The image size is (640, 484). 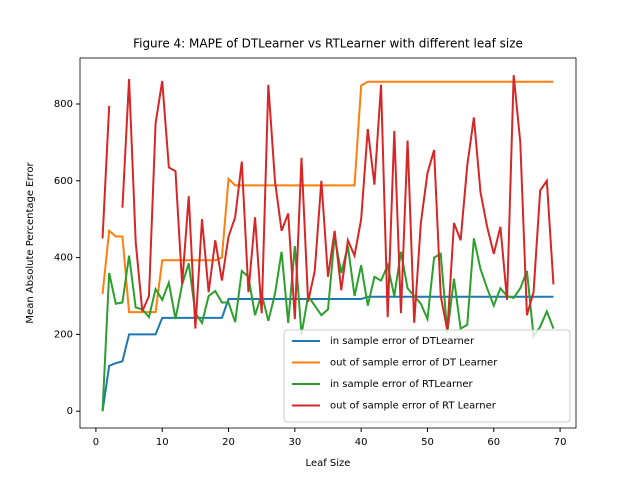 I want to click on x-tick-label: 0, so click(x=96, y=442).